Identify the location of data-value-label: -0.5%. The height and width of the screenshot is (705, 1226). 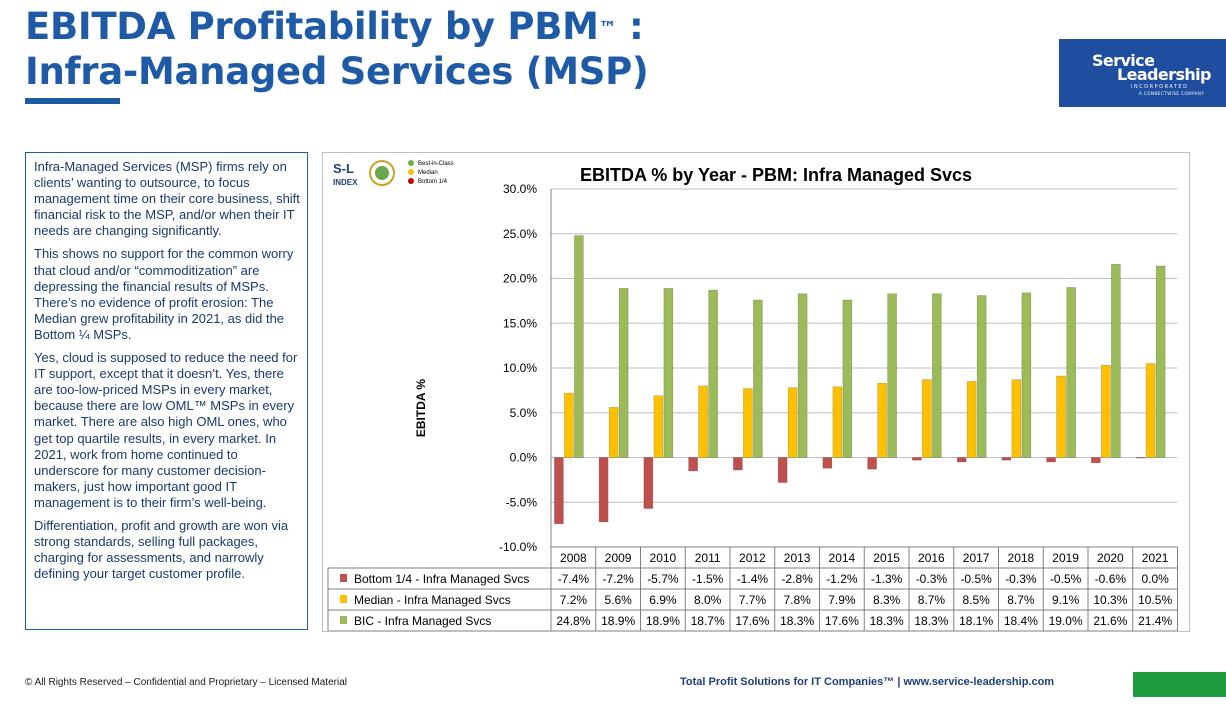
(976, 579).